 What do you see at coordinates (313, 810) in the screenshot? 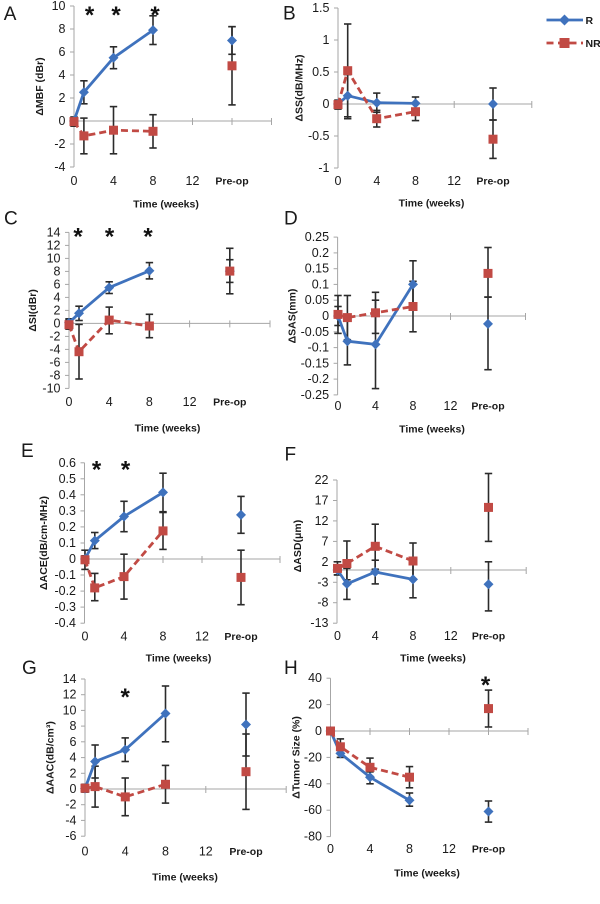
I see `svg-text: -60` at bounding box center [313, 810].